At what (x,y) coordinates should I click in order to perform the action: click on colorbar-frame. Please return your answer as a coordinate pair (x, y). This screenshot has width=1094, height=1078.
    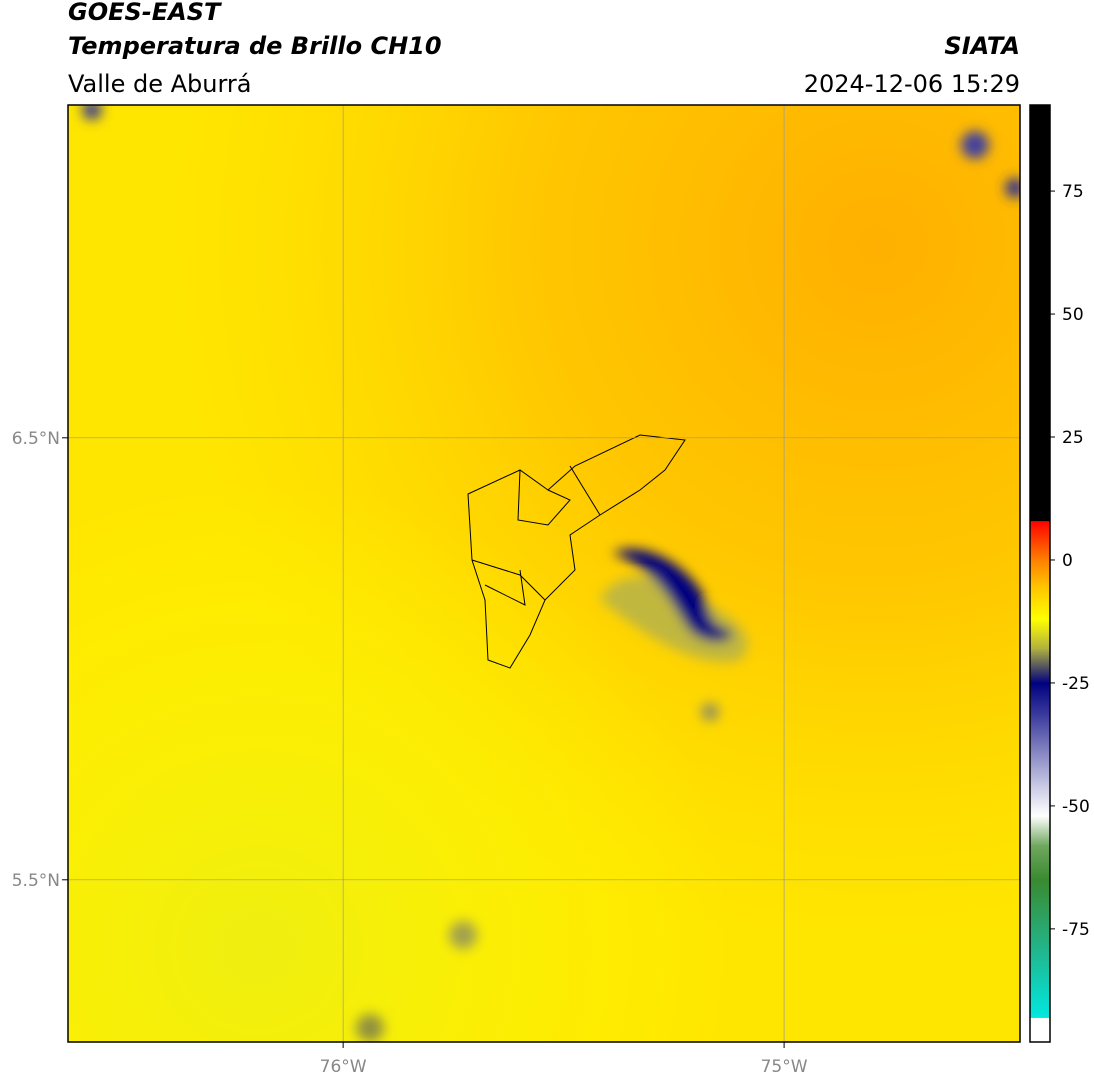
    Looking at the image, I should click on (1040, 573).